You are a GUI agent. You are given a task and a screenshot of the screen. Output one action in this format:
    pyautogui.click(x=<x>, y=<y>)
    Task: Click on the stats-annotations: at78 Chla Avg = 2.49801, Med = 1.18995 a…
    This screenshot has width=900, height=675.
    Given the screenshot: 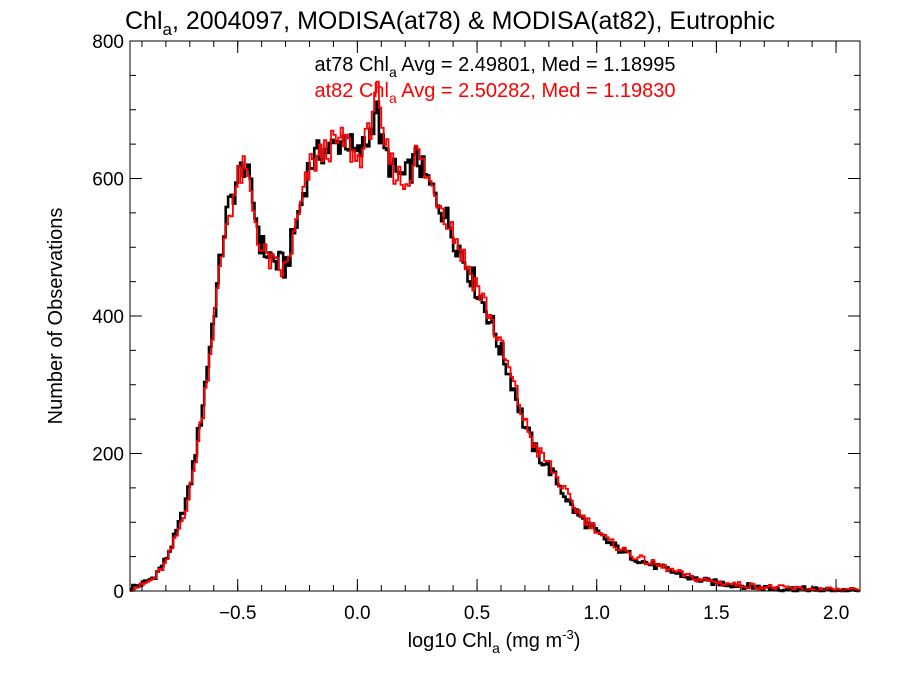 What is the action you would take?
    pyautogui.click(x=494, y=80)
    